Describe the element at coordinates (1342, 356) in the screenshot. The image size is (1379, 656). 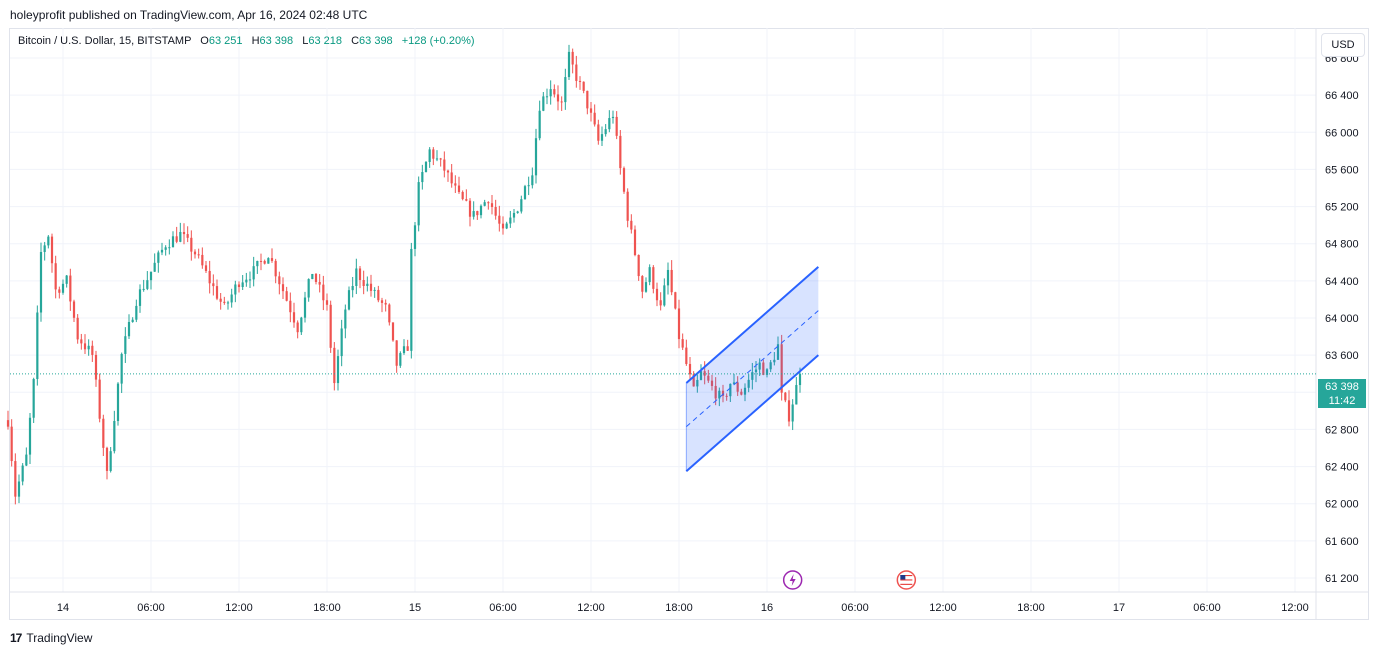
I see `y-tick-label: 63 600` at that location.